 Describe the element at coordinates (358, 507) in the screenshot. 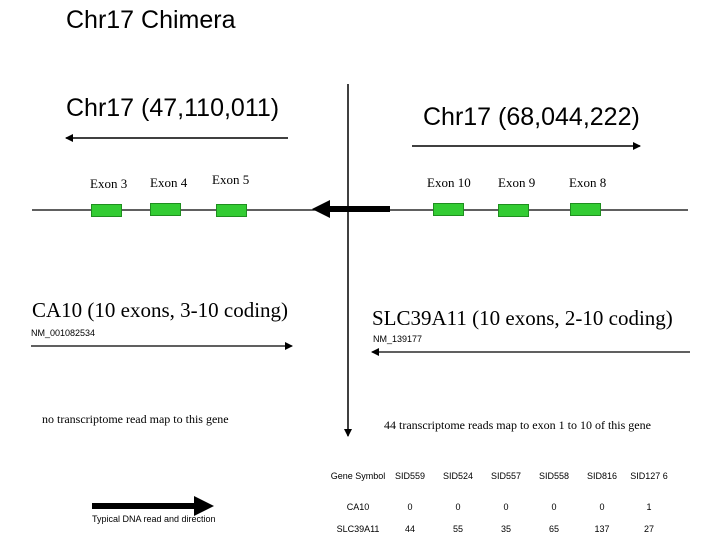

I see `table-cell: CA10` at that location.